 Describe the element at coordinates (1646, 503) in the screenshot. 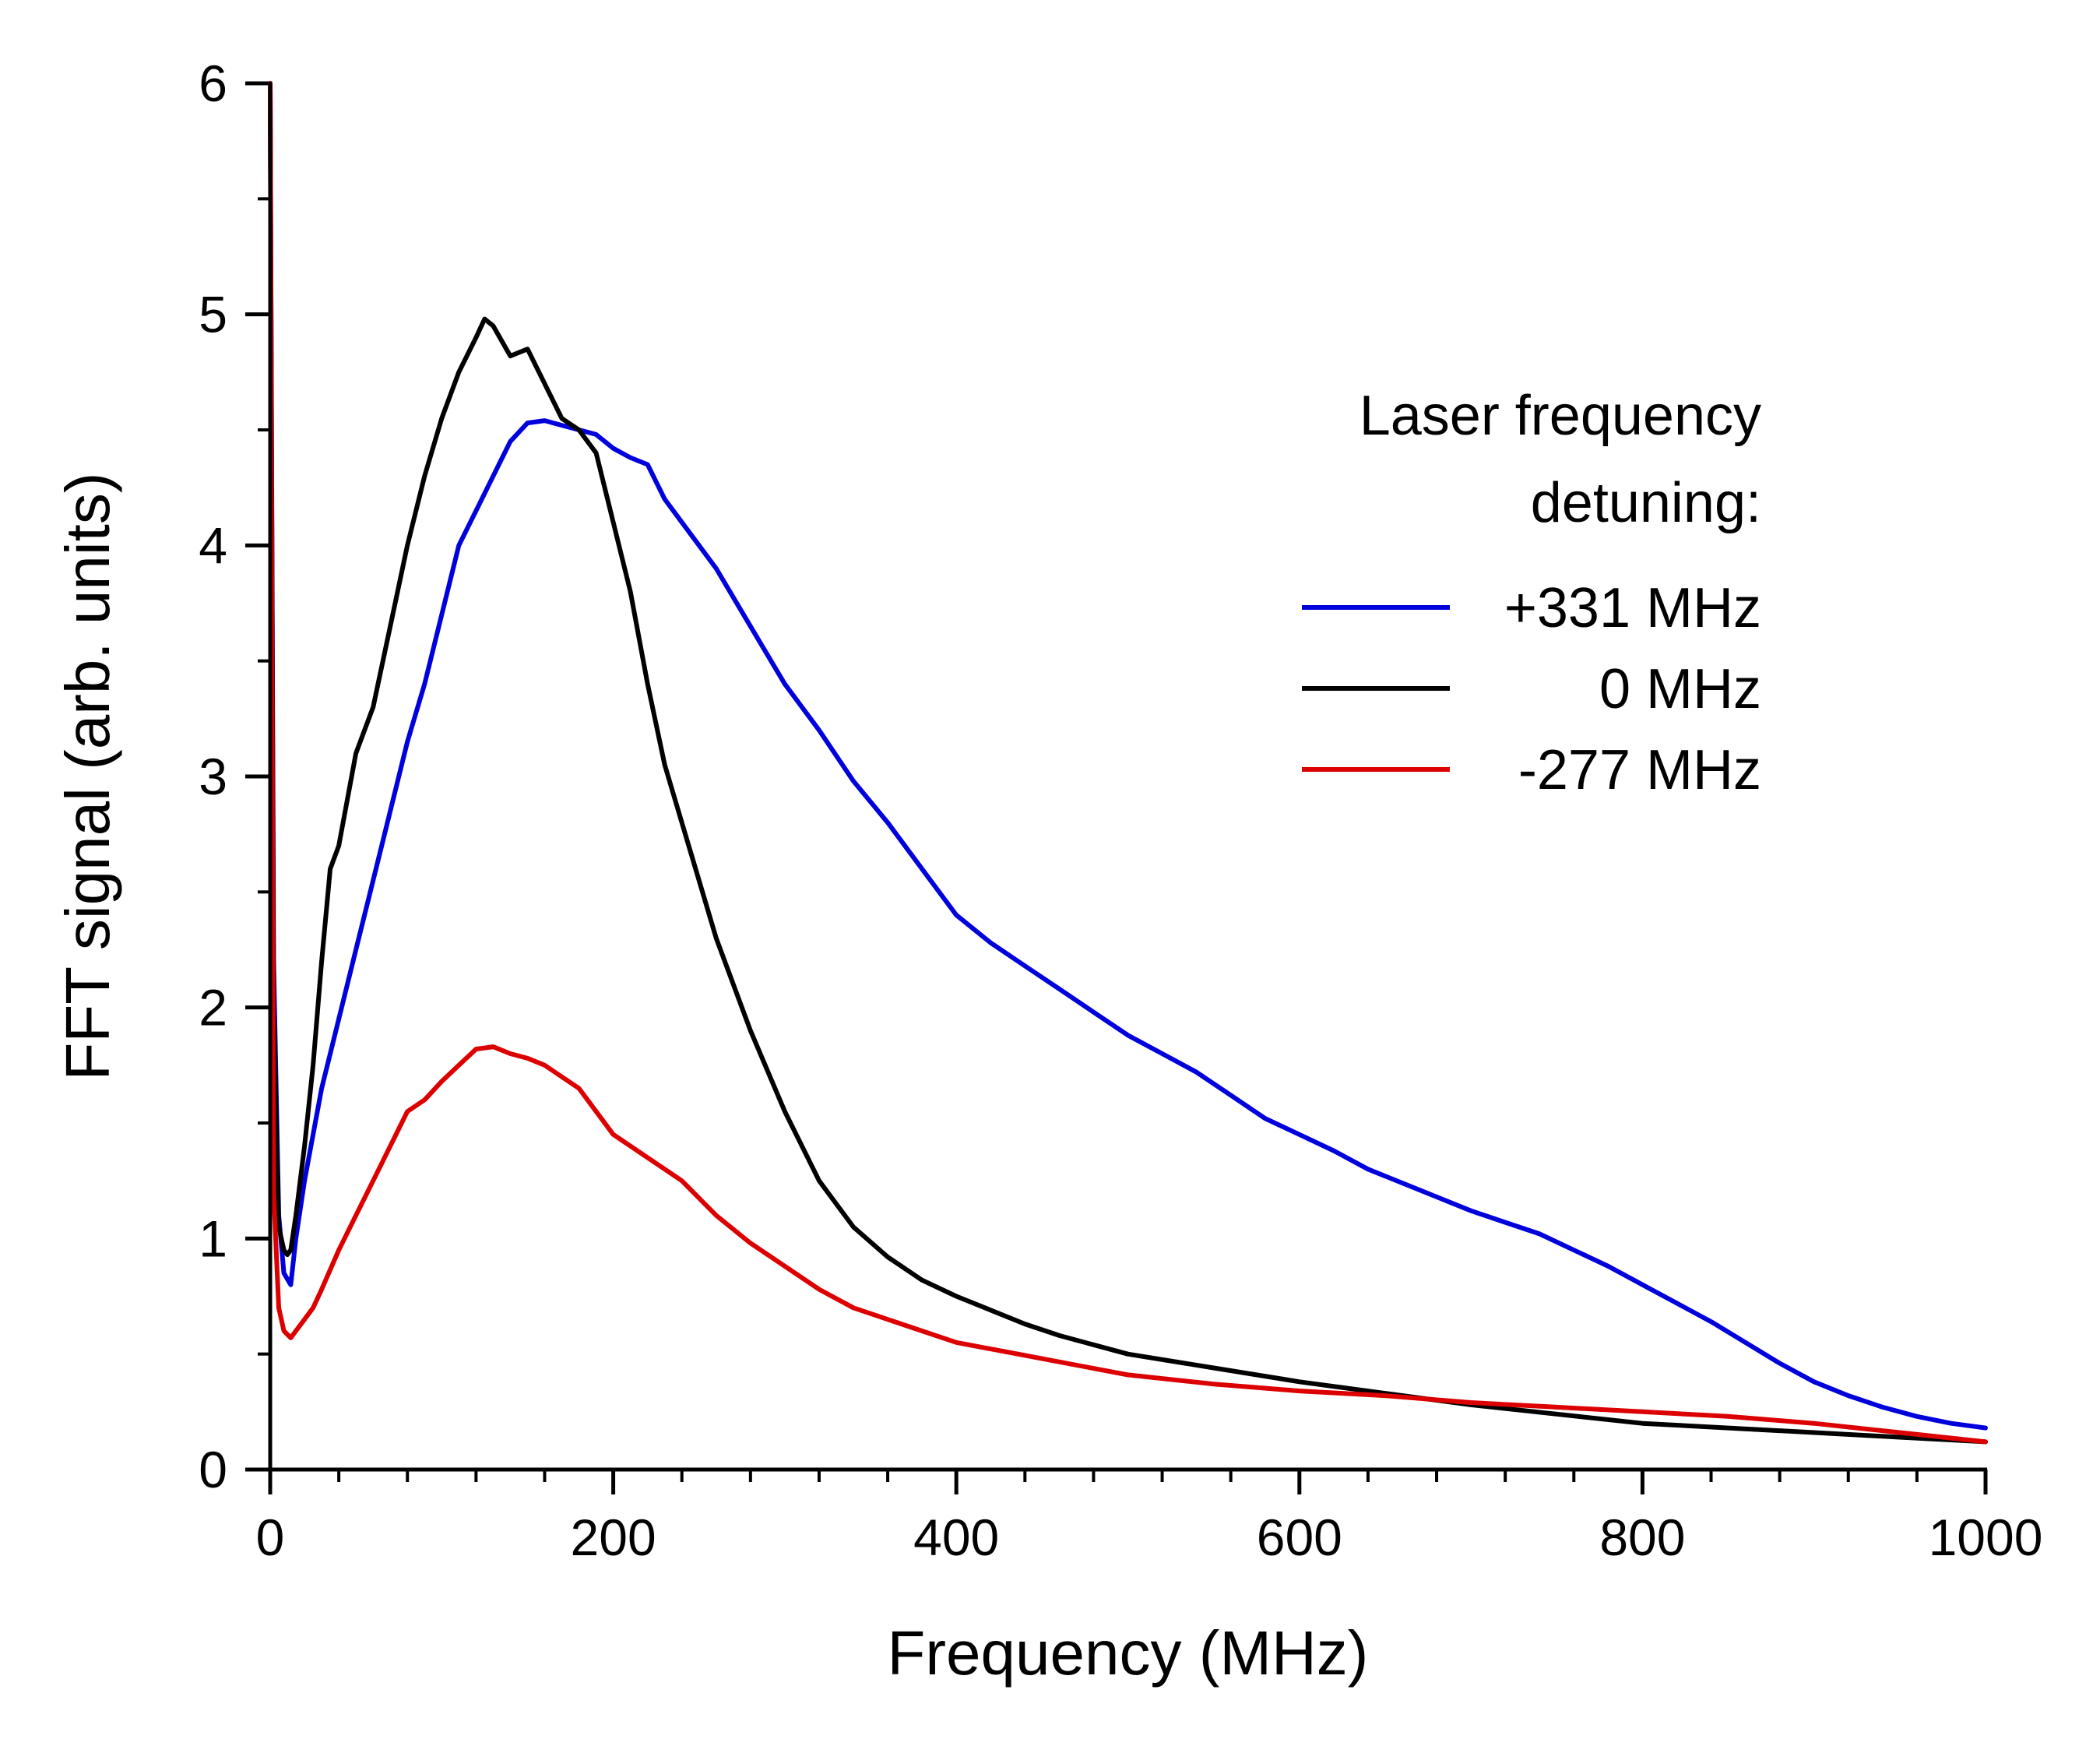

I see `legend-title-line-2: detuning:` at that location.